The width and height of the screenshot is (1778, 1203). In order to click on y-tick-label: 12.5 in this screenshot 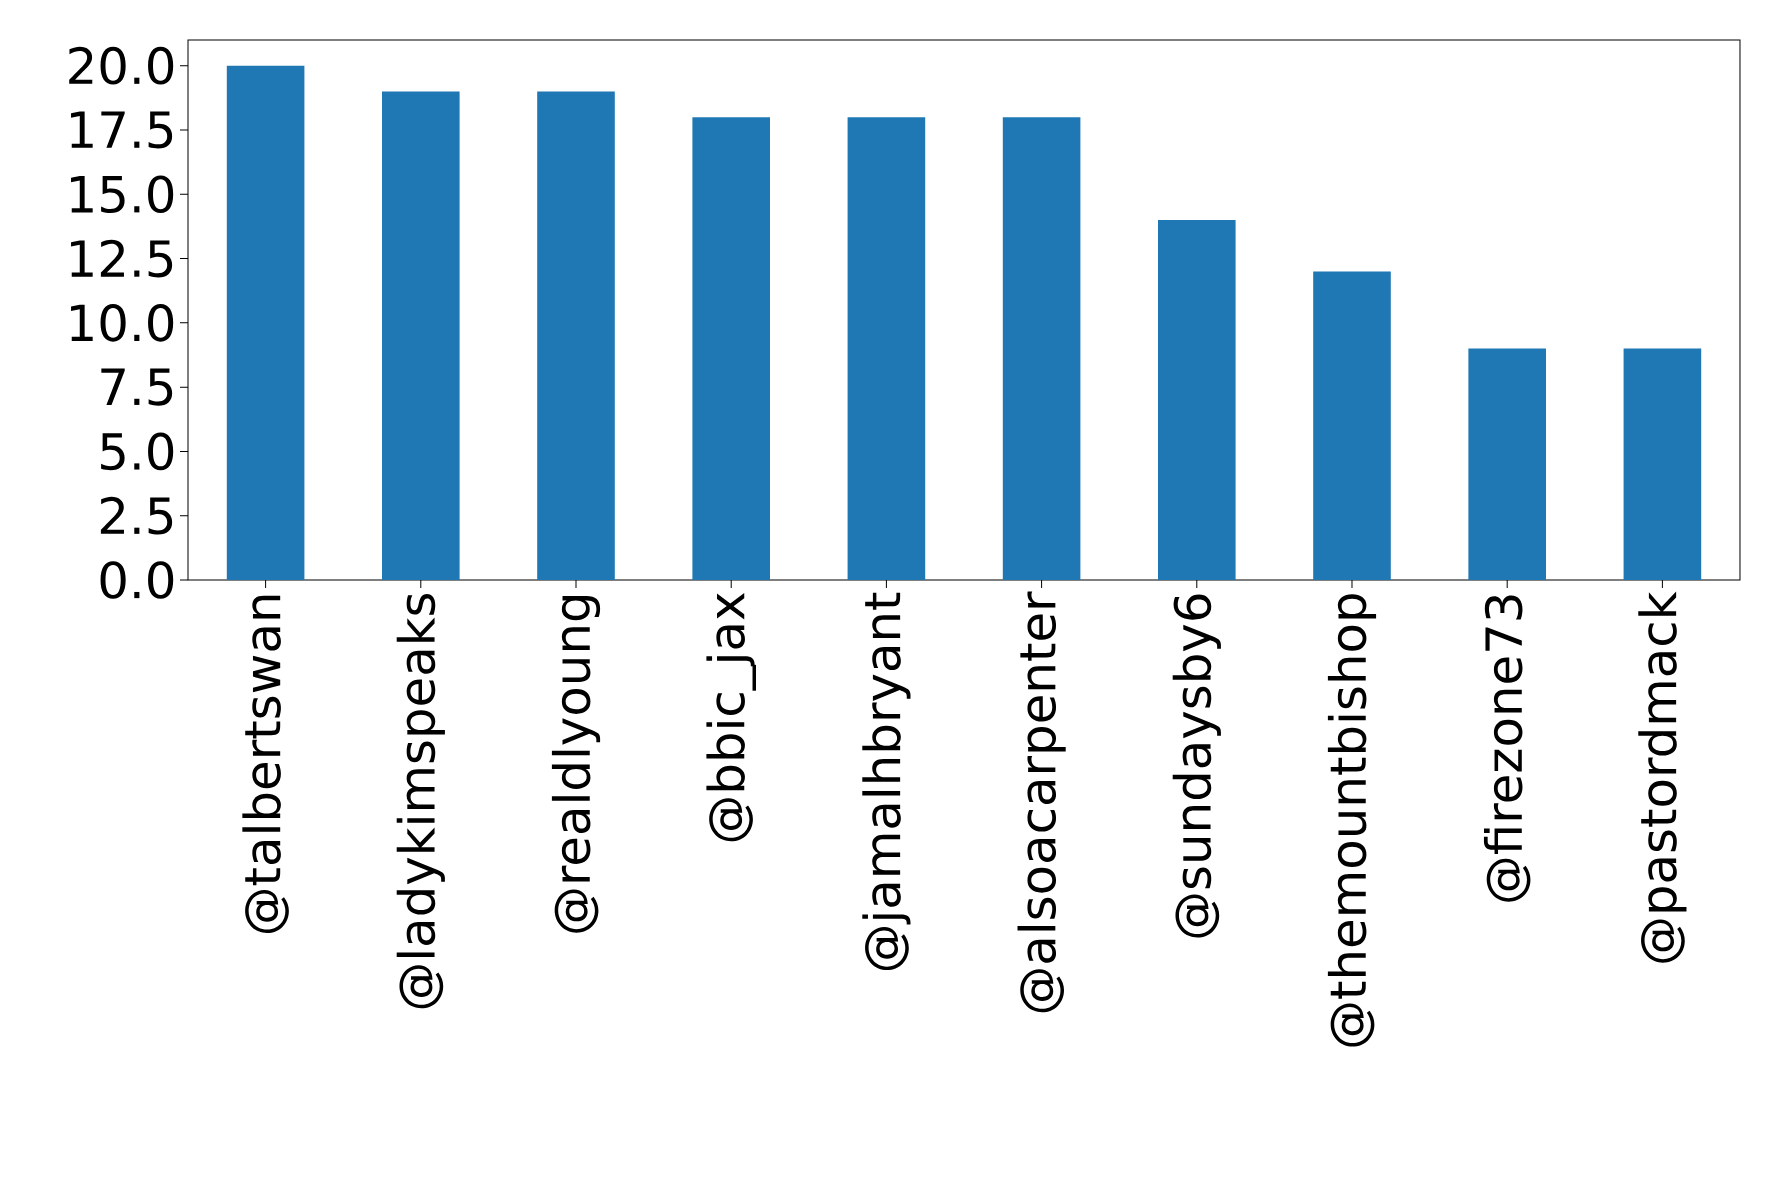, I will do `click(122, 258)`.